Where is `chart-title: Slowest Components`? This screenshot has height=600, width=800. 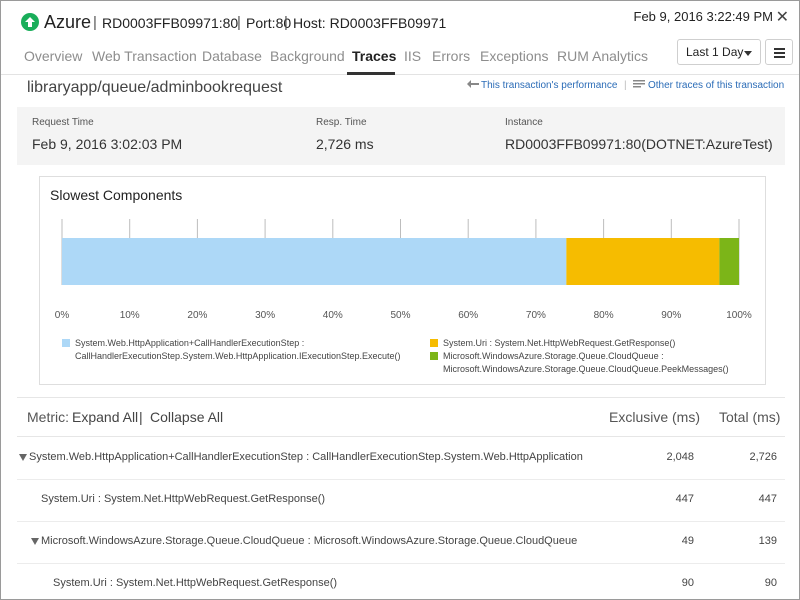 chart-title: Slowest Components is located at coordinates (116, 195).